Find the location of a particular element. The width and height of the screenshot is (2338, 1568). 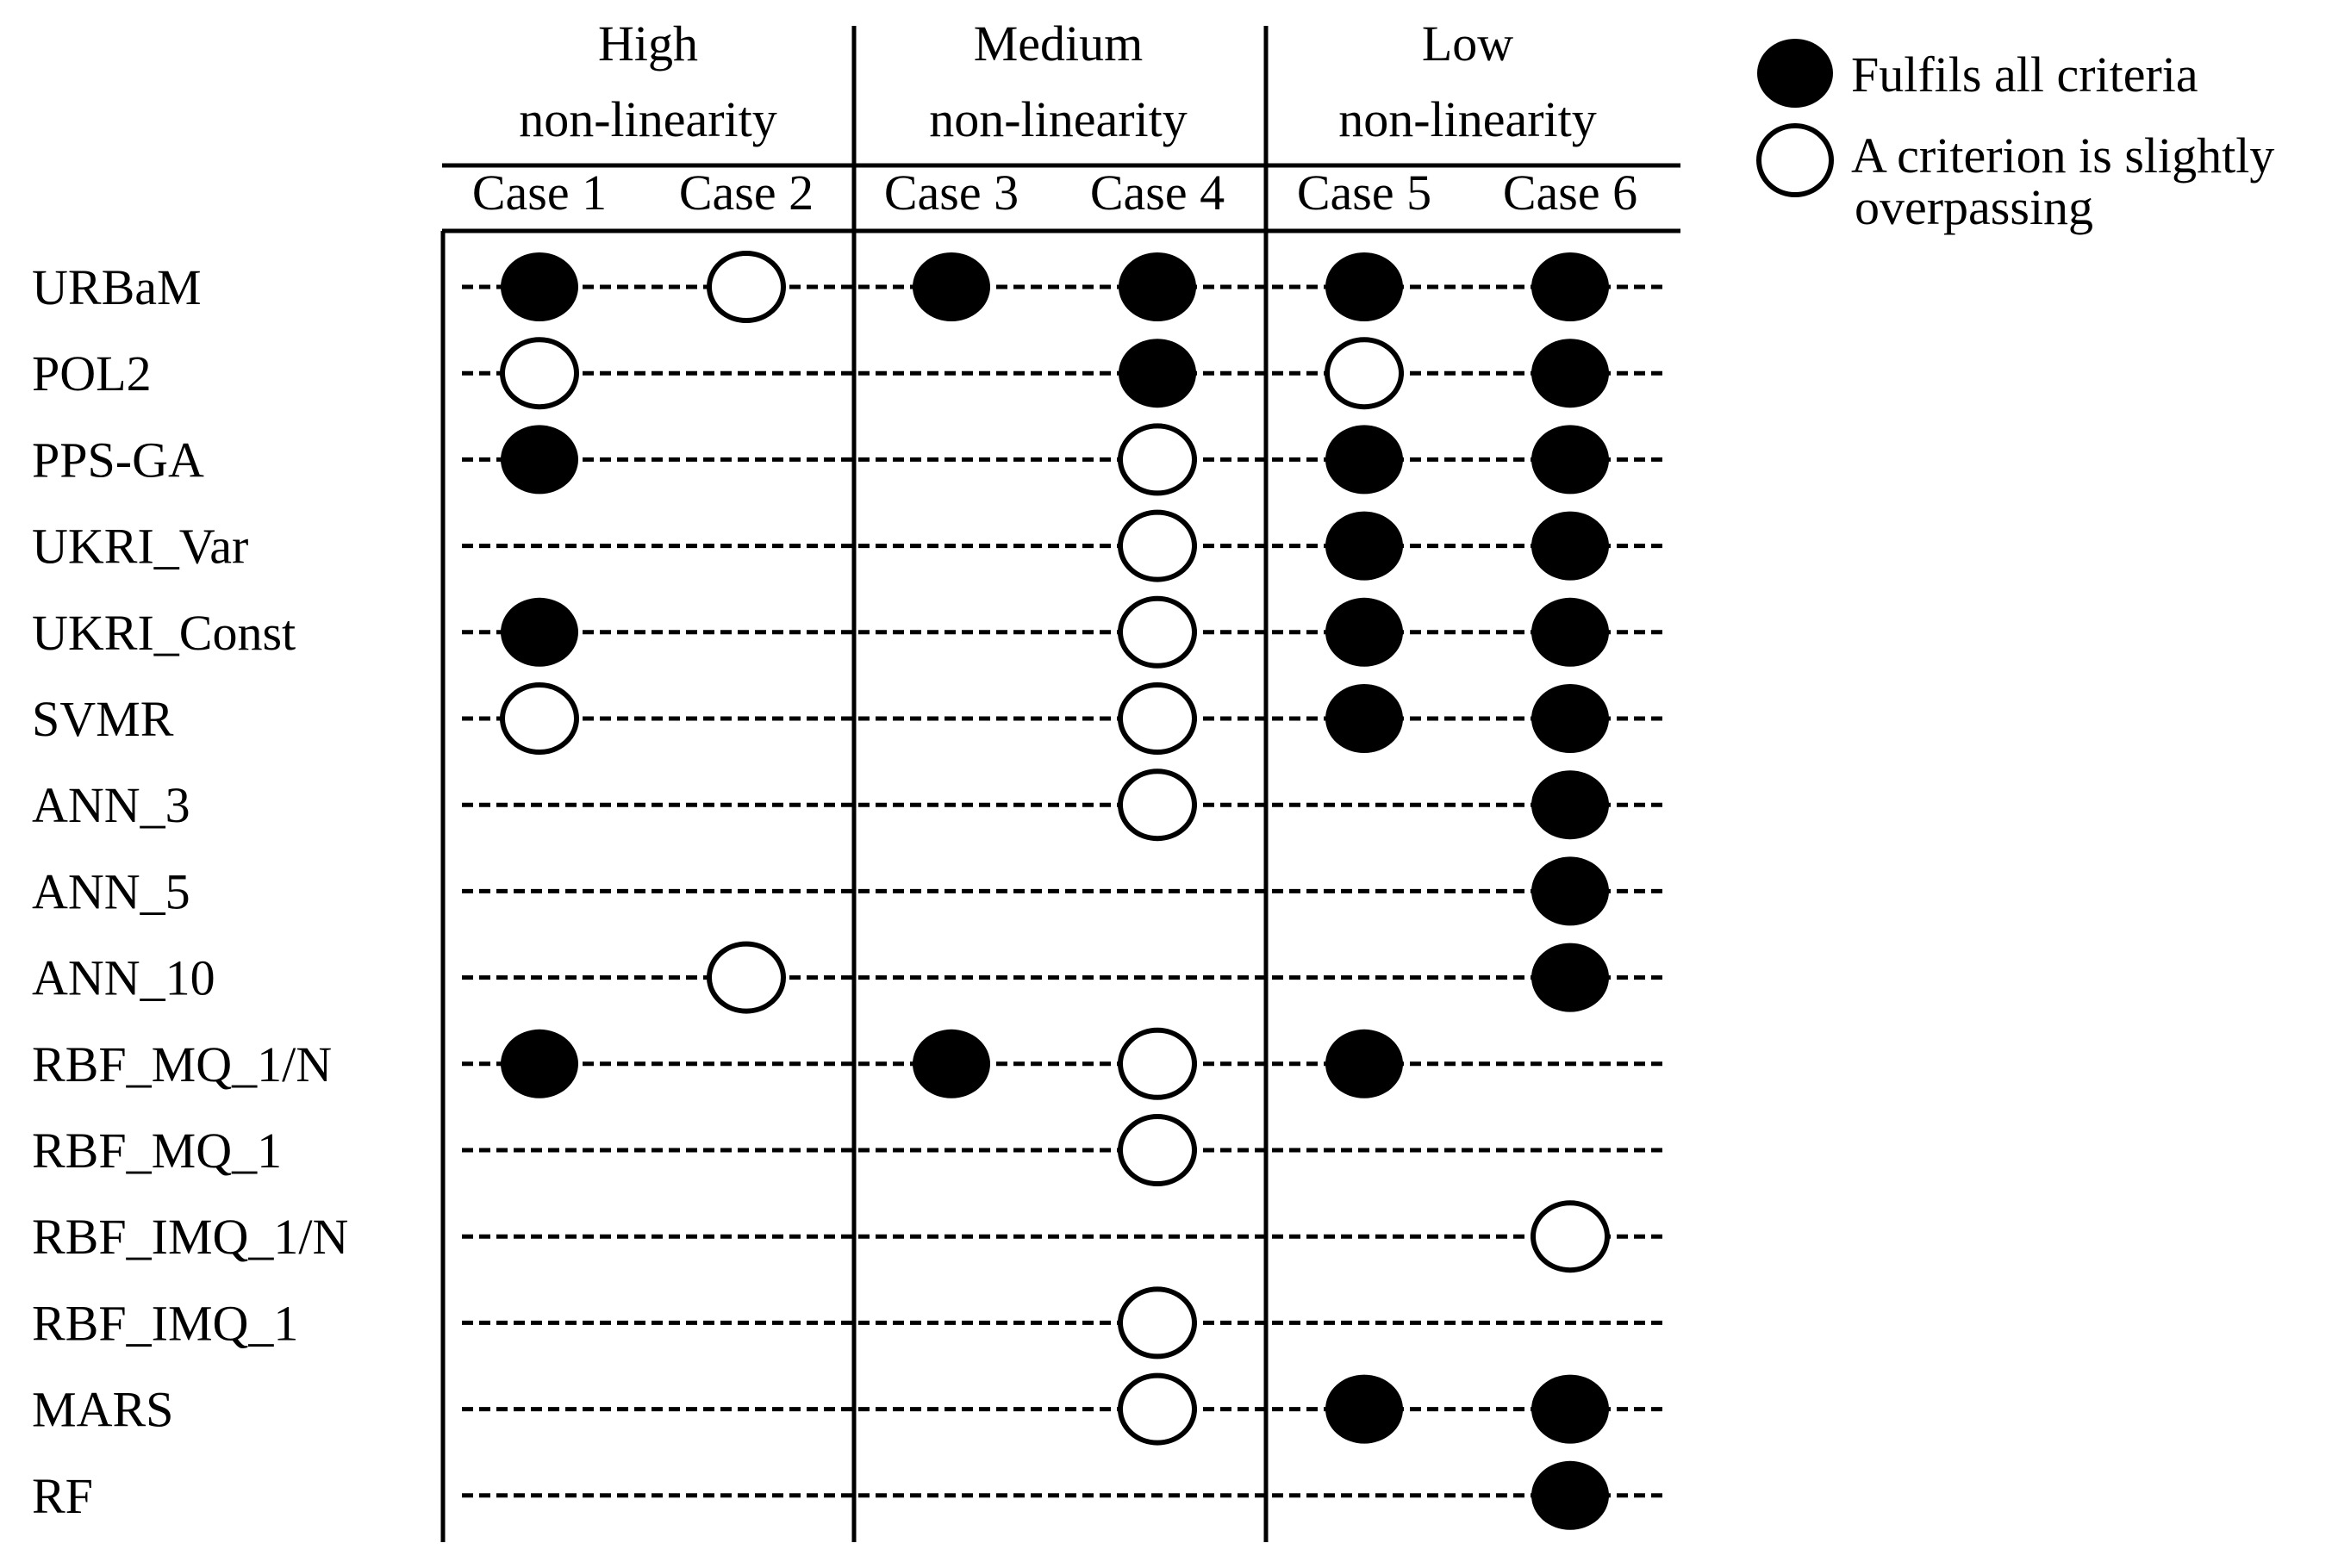

legend-open-circle-icon is located at coordinates (1795, 160).